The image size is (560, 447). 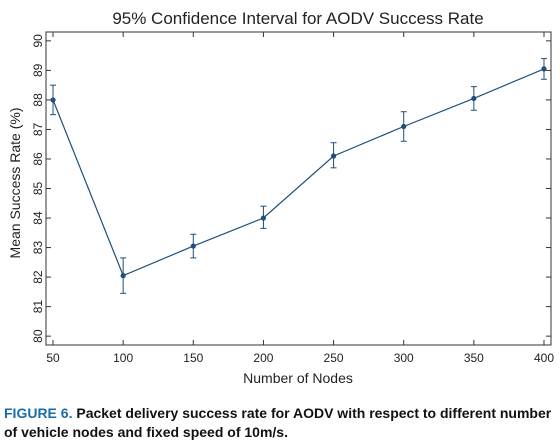 What do you see at coordinates (38, 218) in the screenshot?
I see `y-tick-label-84: 84` at bounding box center [38, 218].